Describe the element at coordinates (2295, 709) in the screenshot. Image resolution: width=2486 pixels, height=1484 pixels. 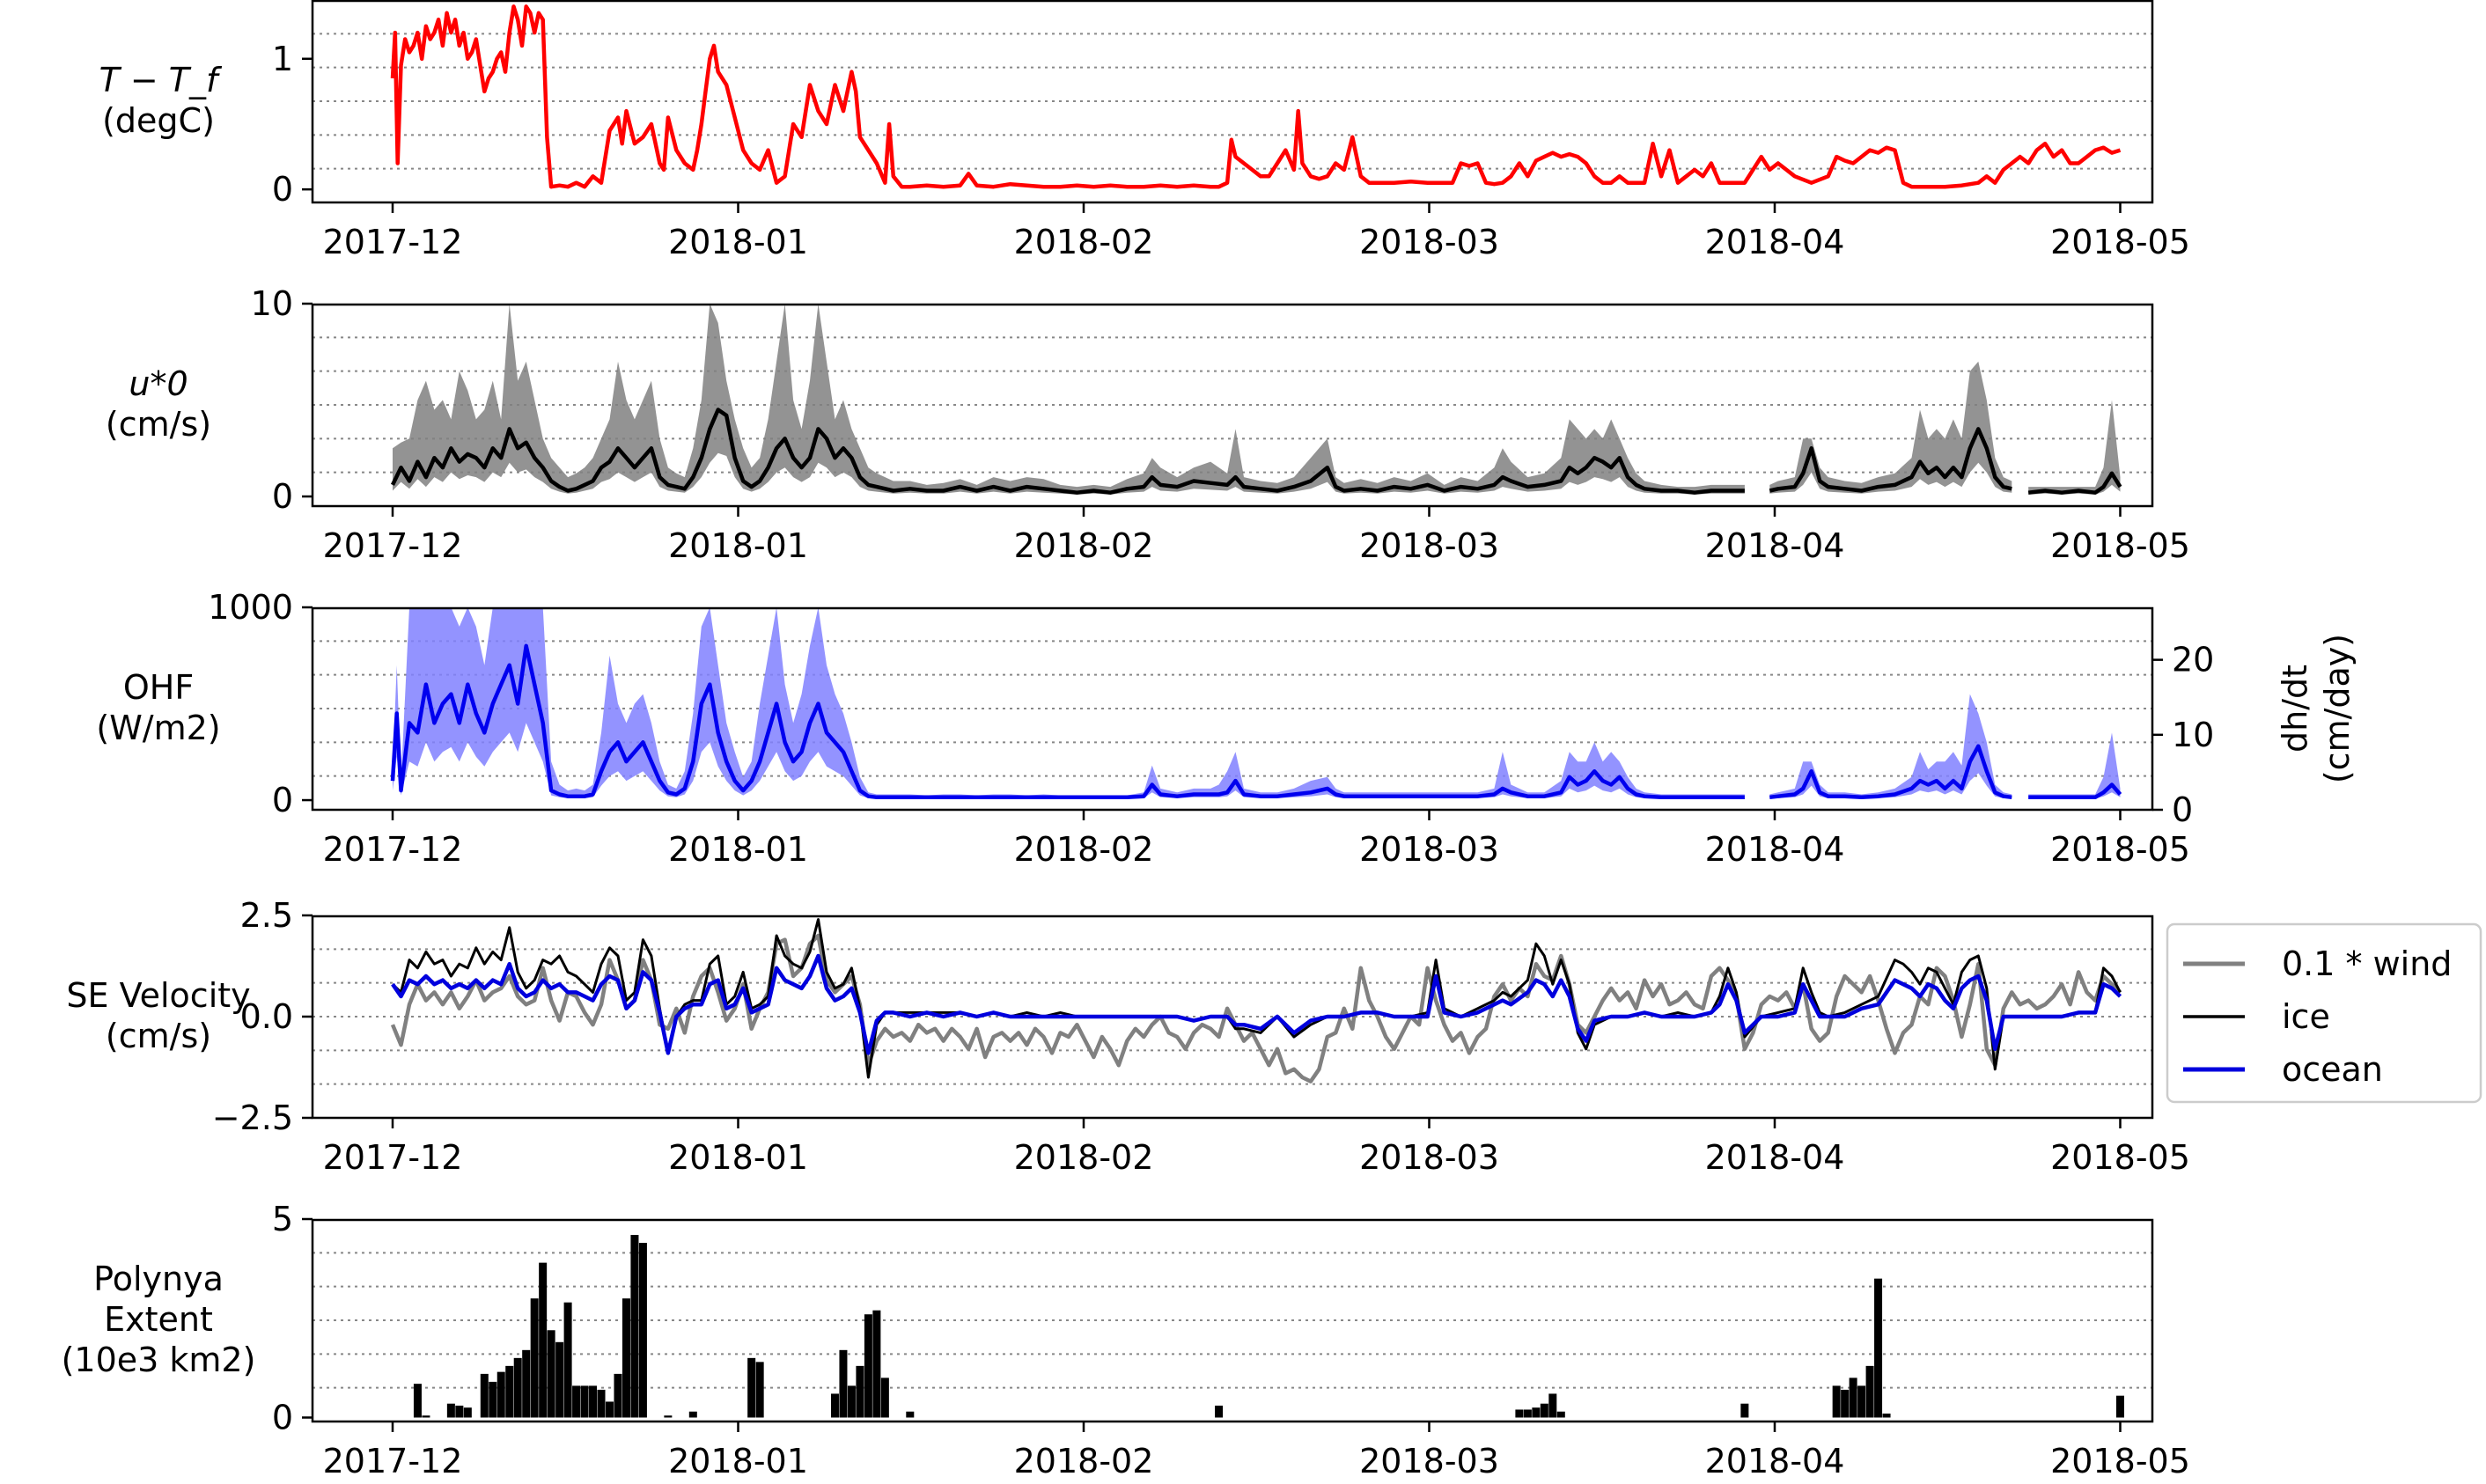
I see `y2-axis-label: dh/dt` at that location.